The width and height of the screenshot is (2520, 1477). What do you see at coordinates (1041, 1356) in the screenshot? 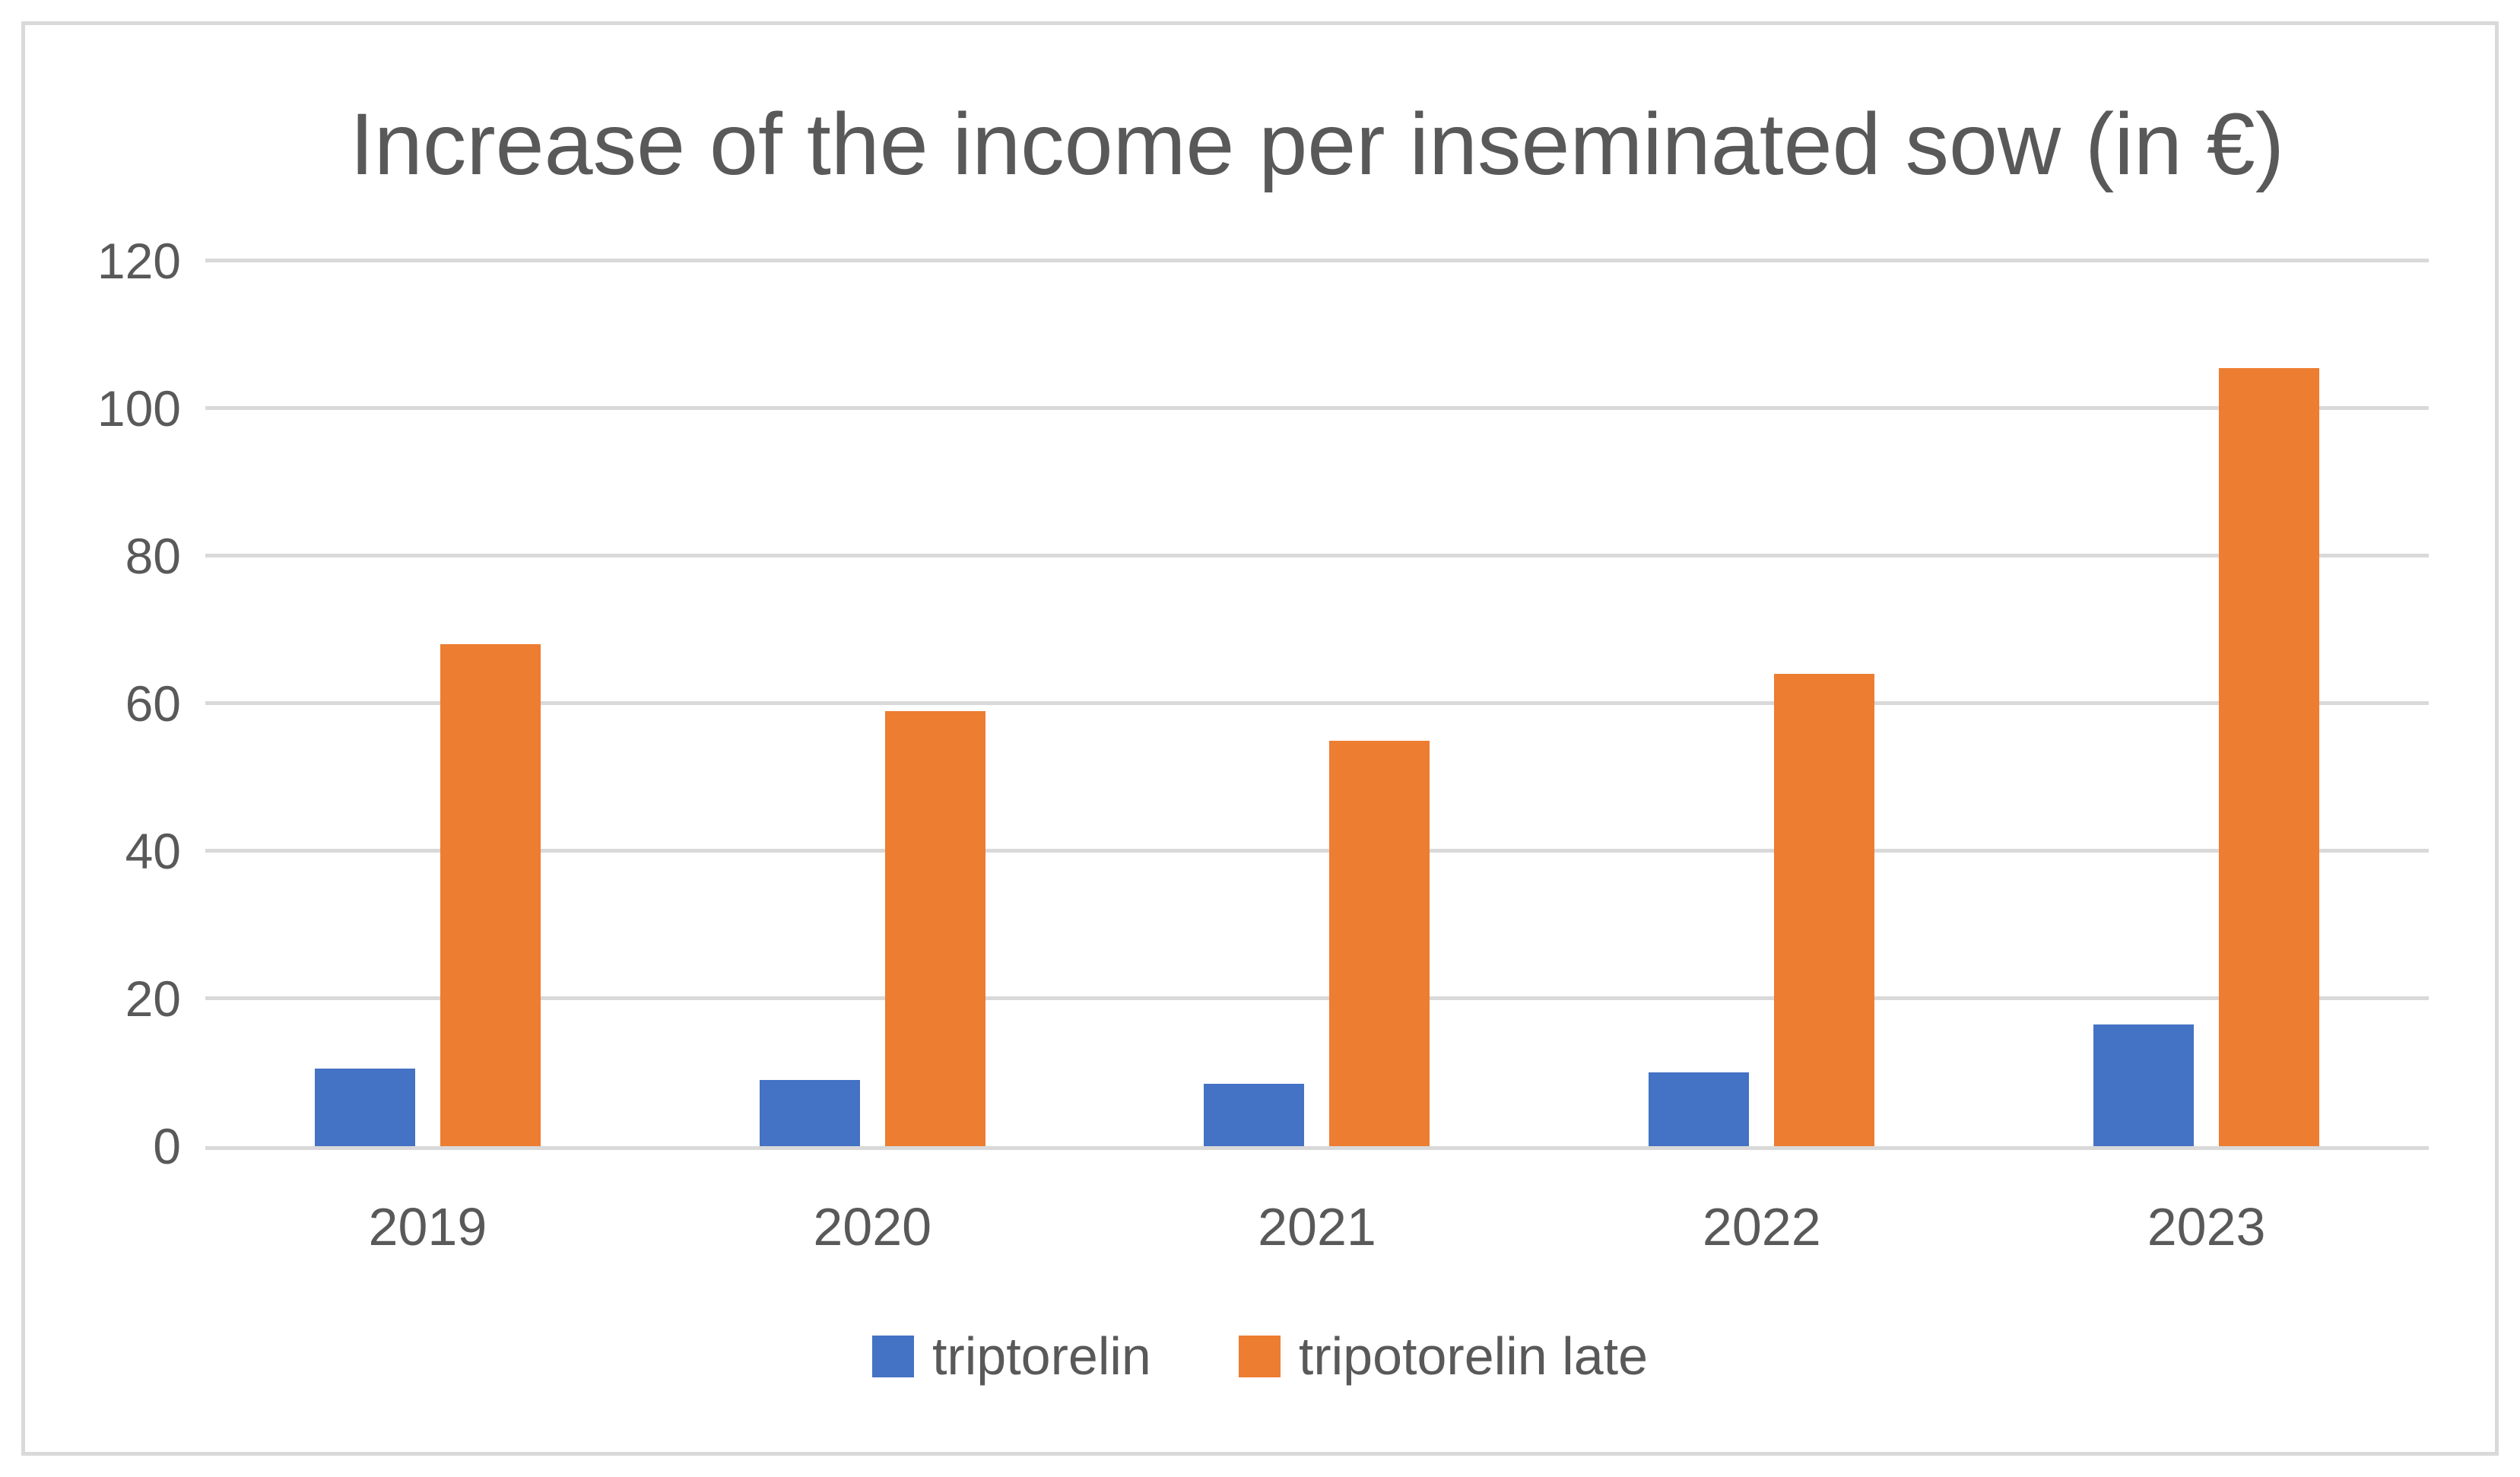
I see `legend-label: triptorelin` at bounding box center [1041, 1356].